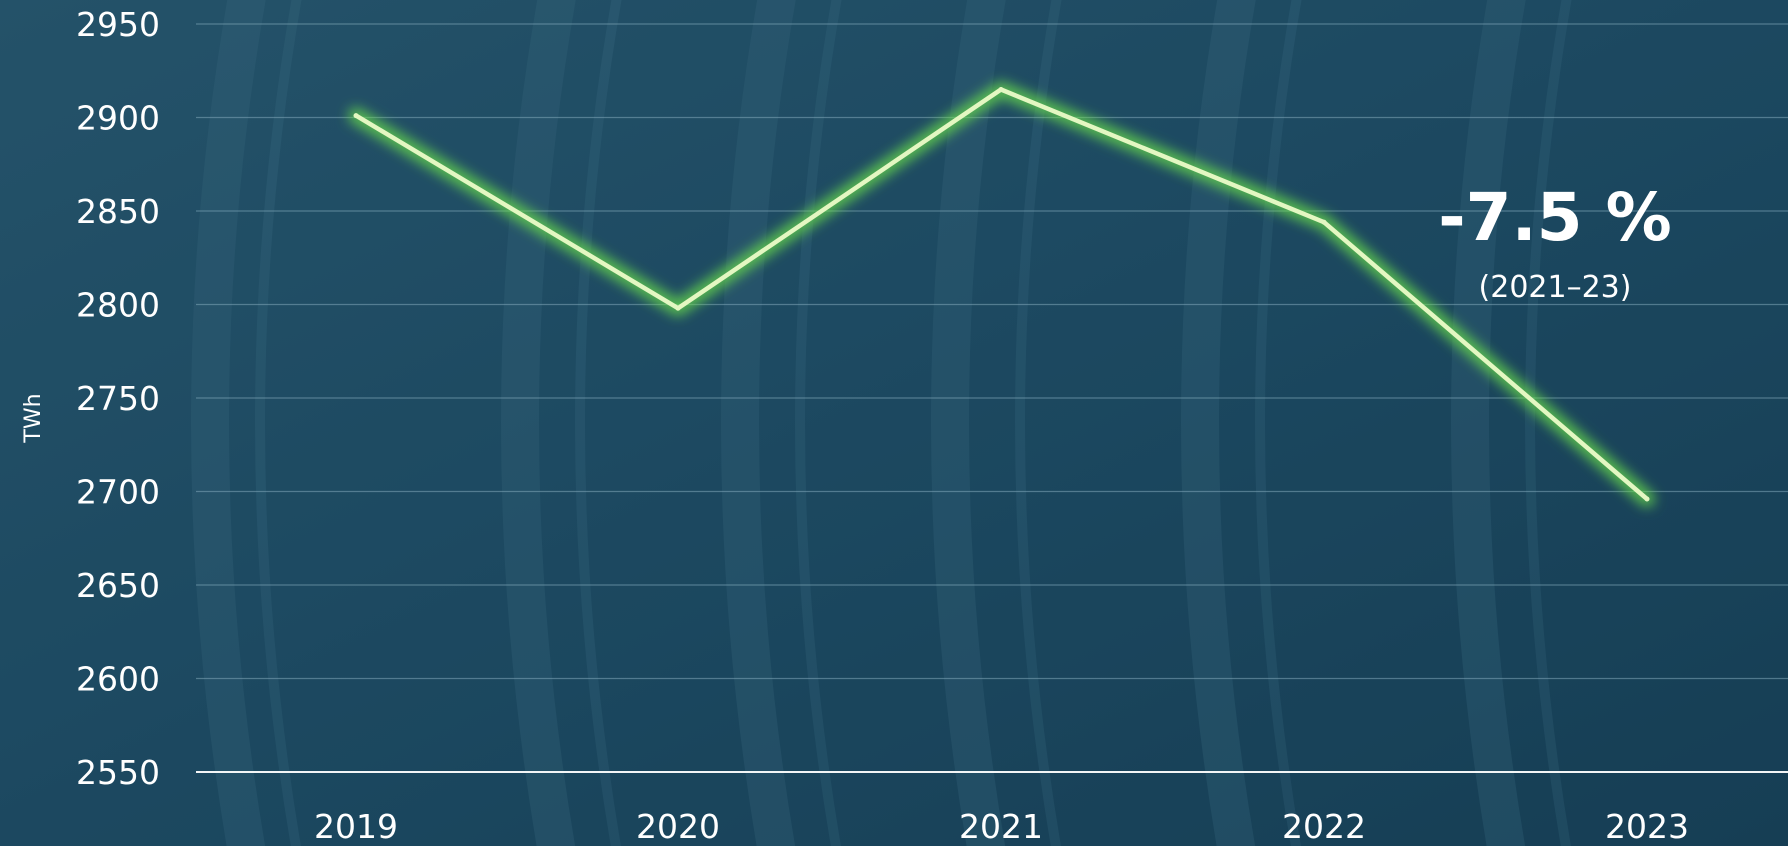  I want to click on y-tick-label: 2700, so click(118, 492).